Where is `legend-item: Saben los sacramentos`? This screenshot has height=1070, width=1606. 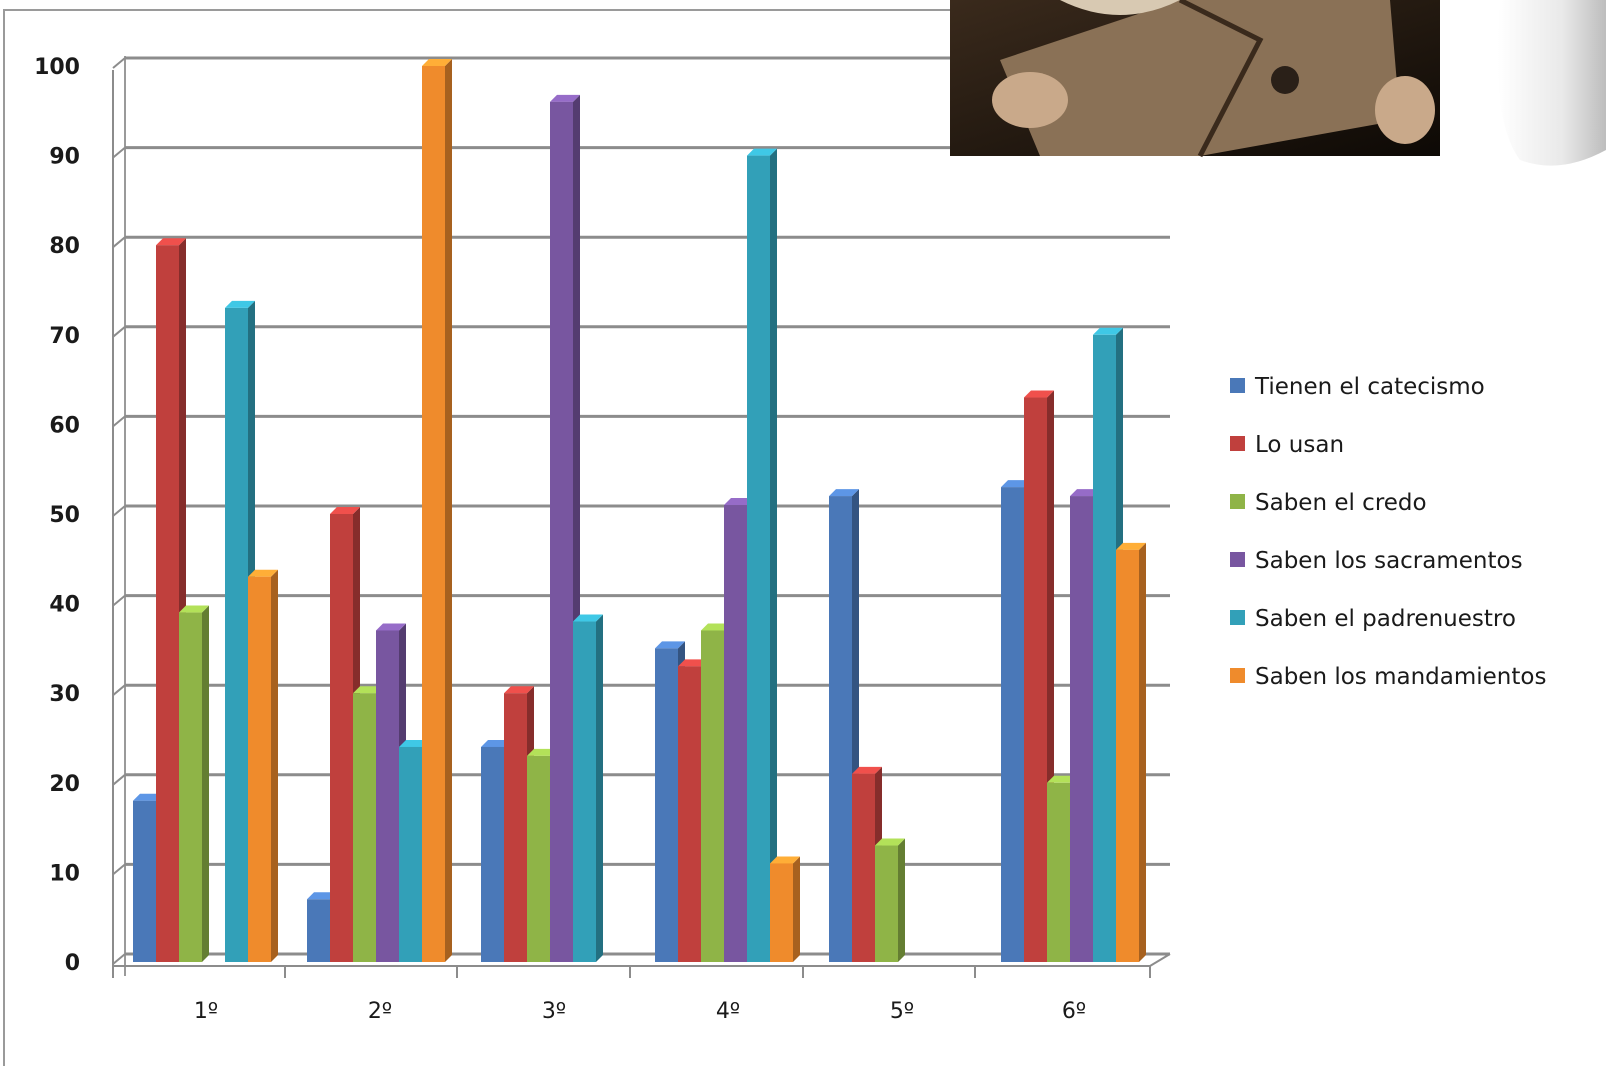 legend-item: Saben los sacramentos is located at coordinates (1376, 561).